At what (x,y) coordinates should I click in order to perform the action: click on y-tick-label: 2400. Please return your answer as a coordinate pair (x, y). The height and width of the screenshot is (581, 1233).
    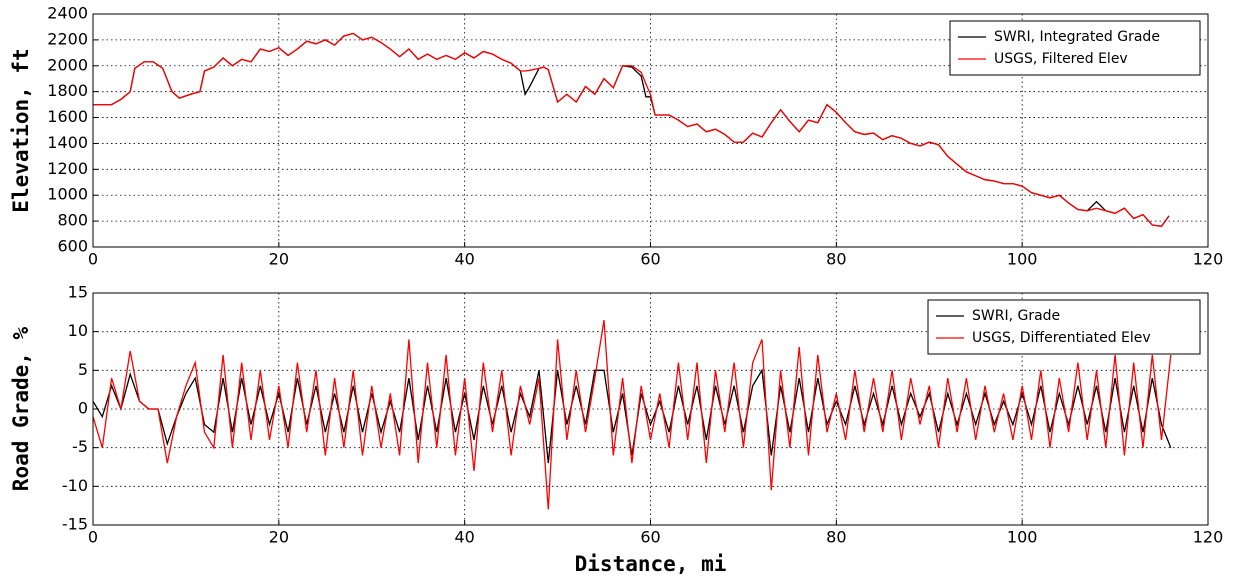
    Looking at the image, I should click on (67, 13).